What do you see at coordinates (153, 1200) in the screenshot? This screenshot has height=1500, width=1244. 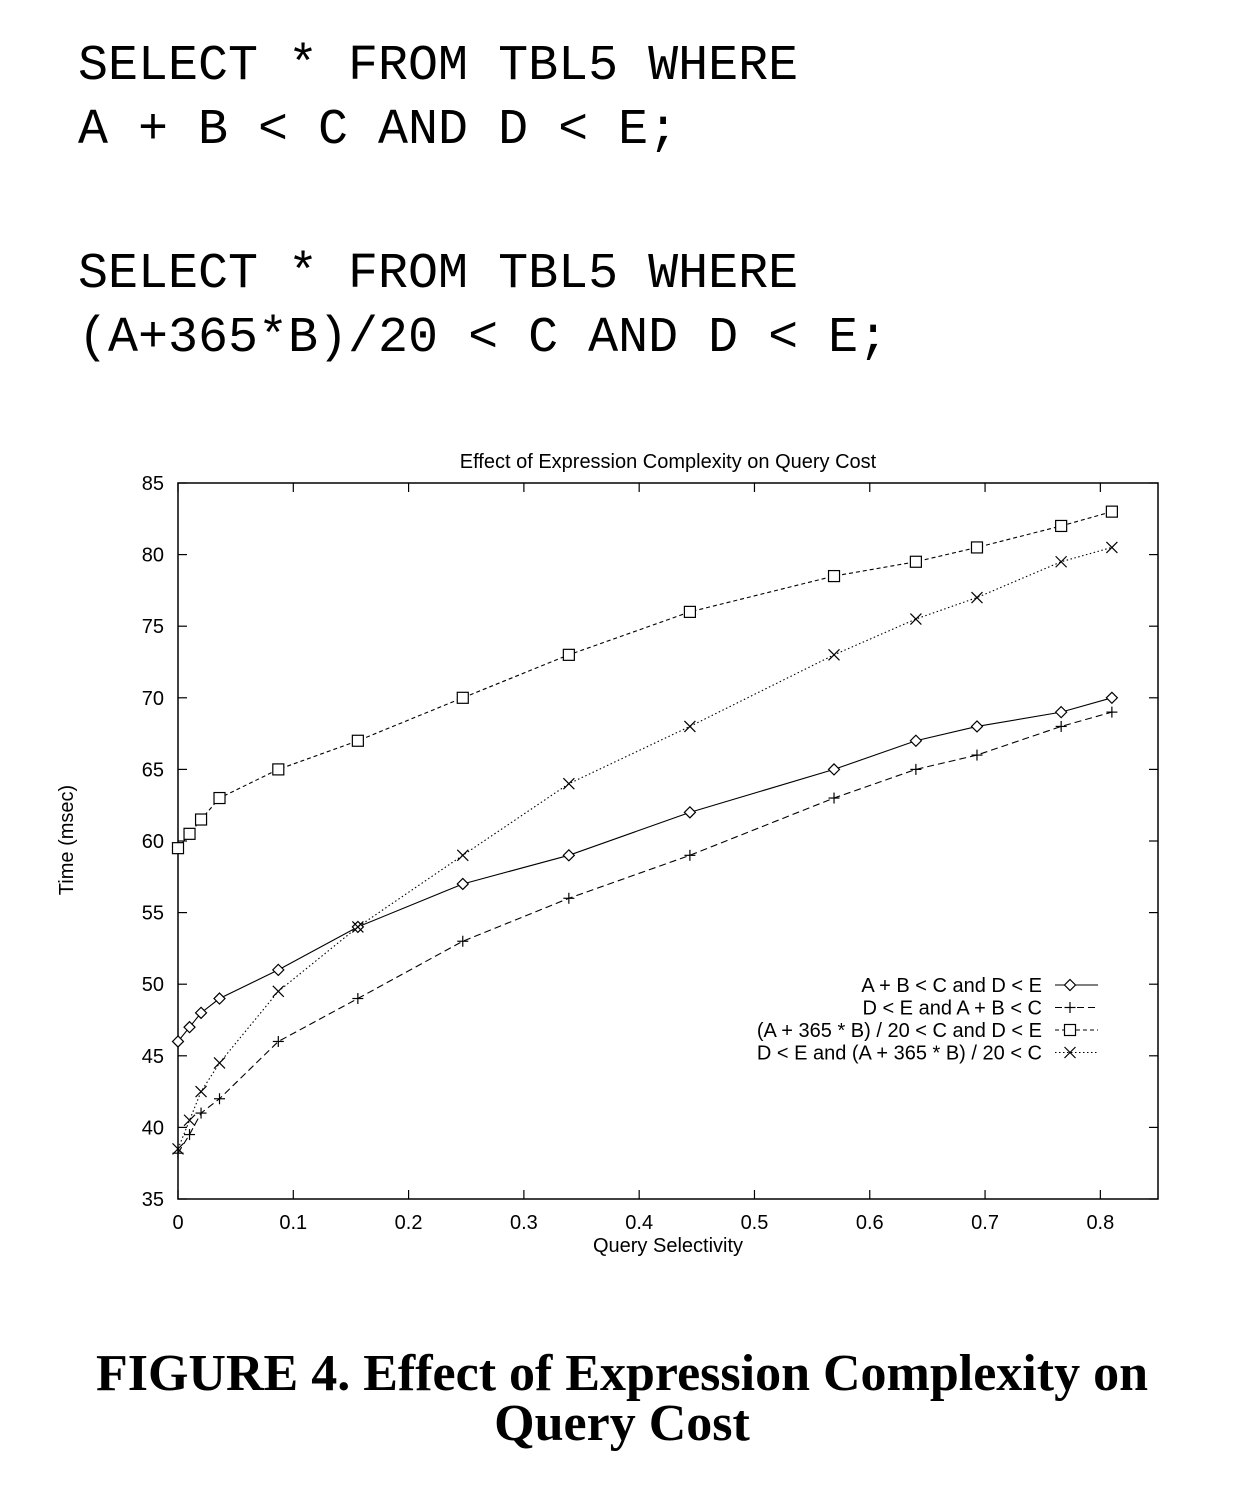 I see `y-tick-label: 35` at bounding box center [153, 1200].